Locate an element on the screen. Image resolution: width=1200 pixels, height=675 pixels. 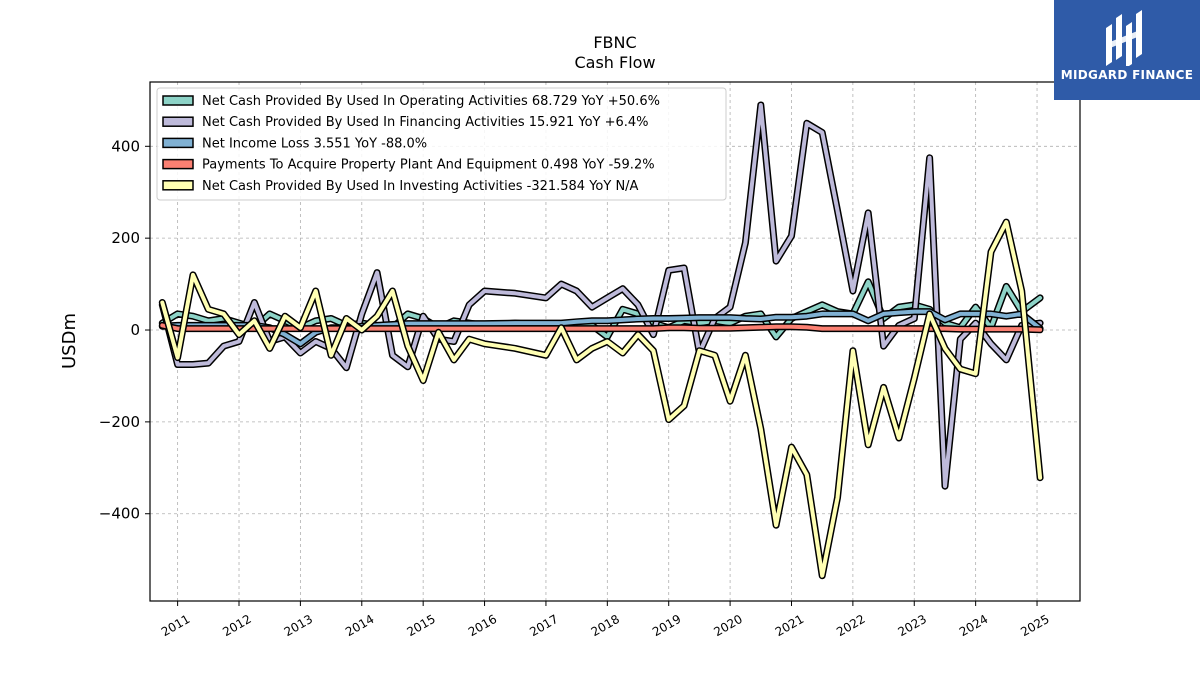
x-tick-label: 2021 is located at coordinates (789, 625).